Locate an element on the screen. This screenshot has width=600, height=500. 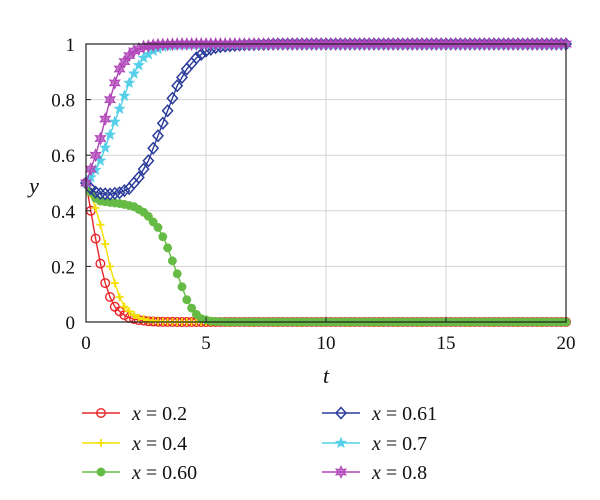
x-tick-label: 10 is located at coordinates (326, 343).